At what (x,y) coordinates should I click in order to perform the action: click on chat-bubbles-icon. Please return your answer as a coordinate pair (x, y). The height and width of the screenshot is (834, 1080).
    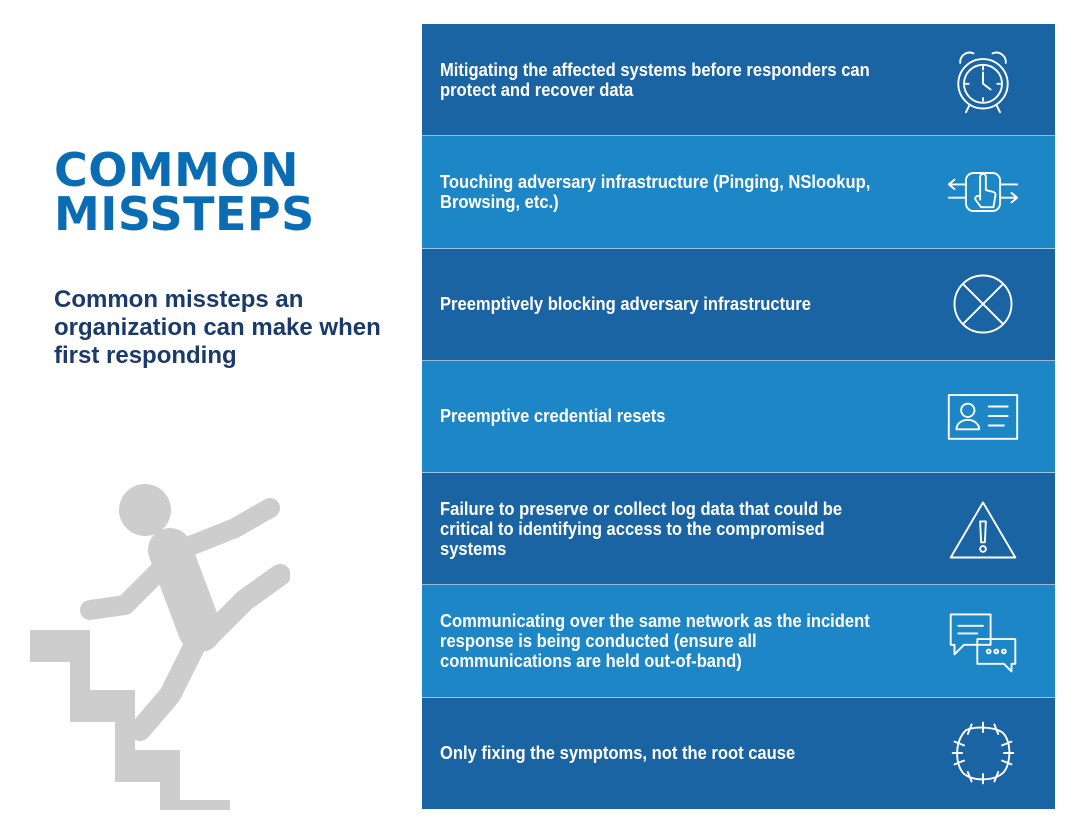
    Looking at the image, I should click on (983, 641).